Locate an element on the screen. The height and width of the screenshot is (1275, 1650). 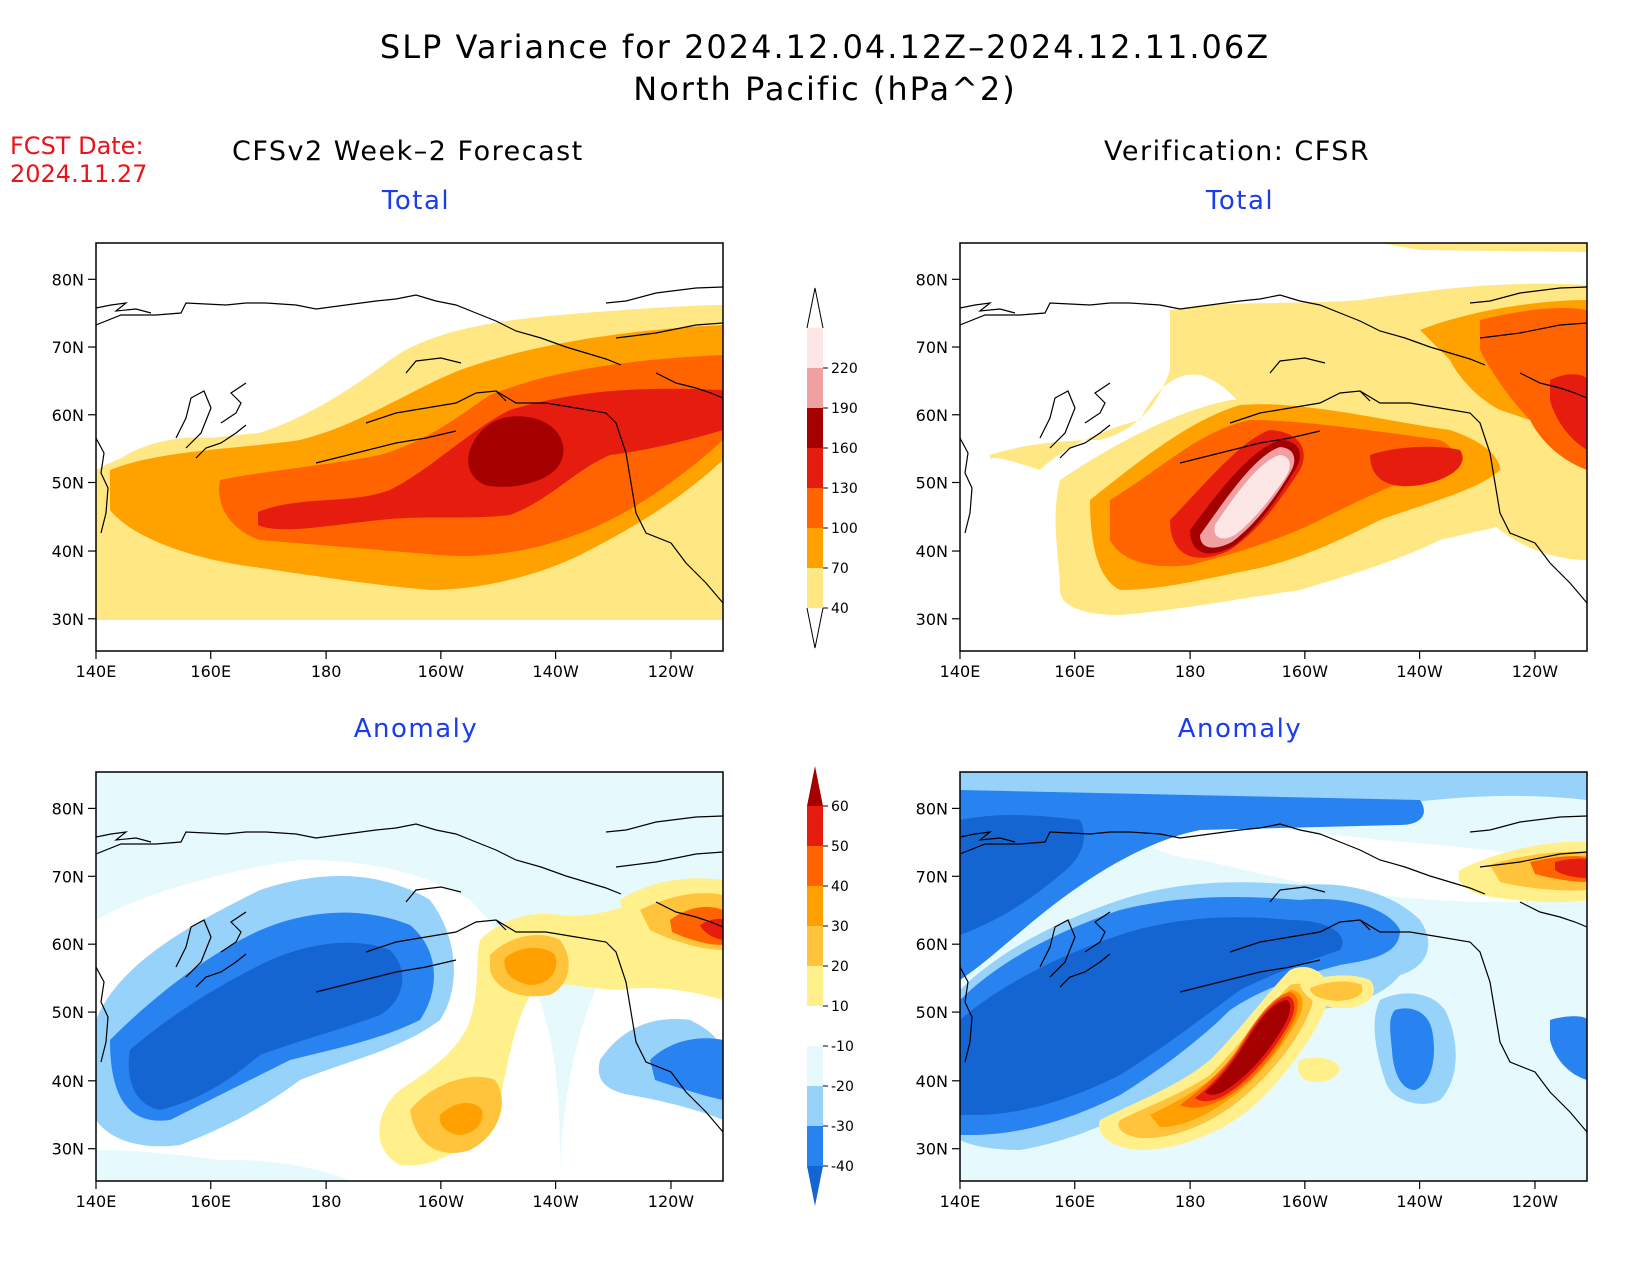
colorbar-anomaly-label: 60 is located at coordinates (840, 807).